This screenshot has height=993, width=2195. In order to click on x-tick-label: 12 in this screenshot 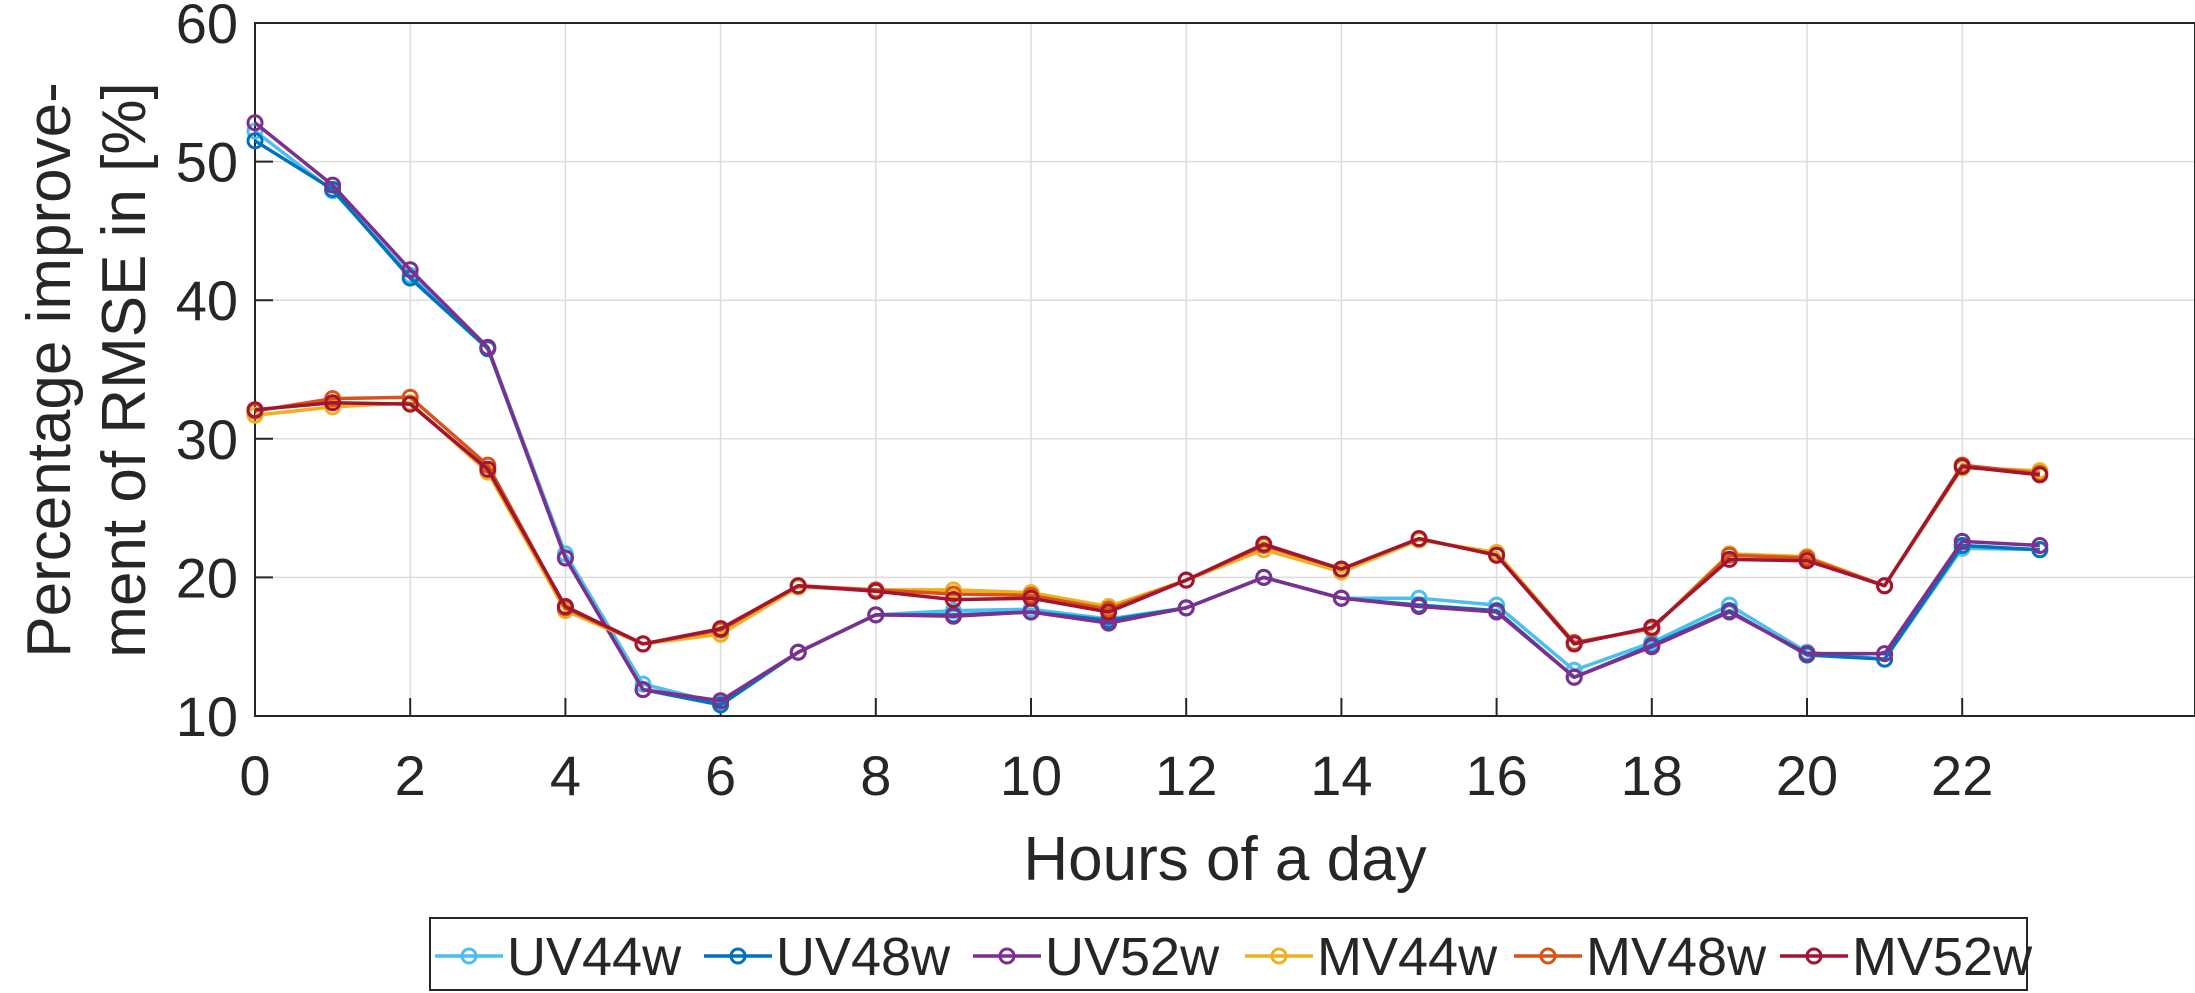, I will do `click(1186, 775)`.